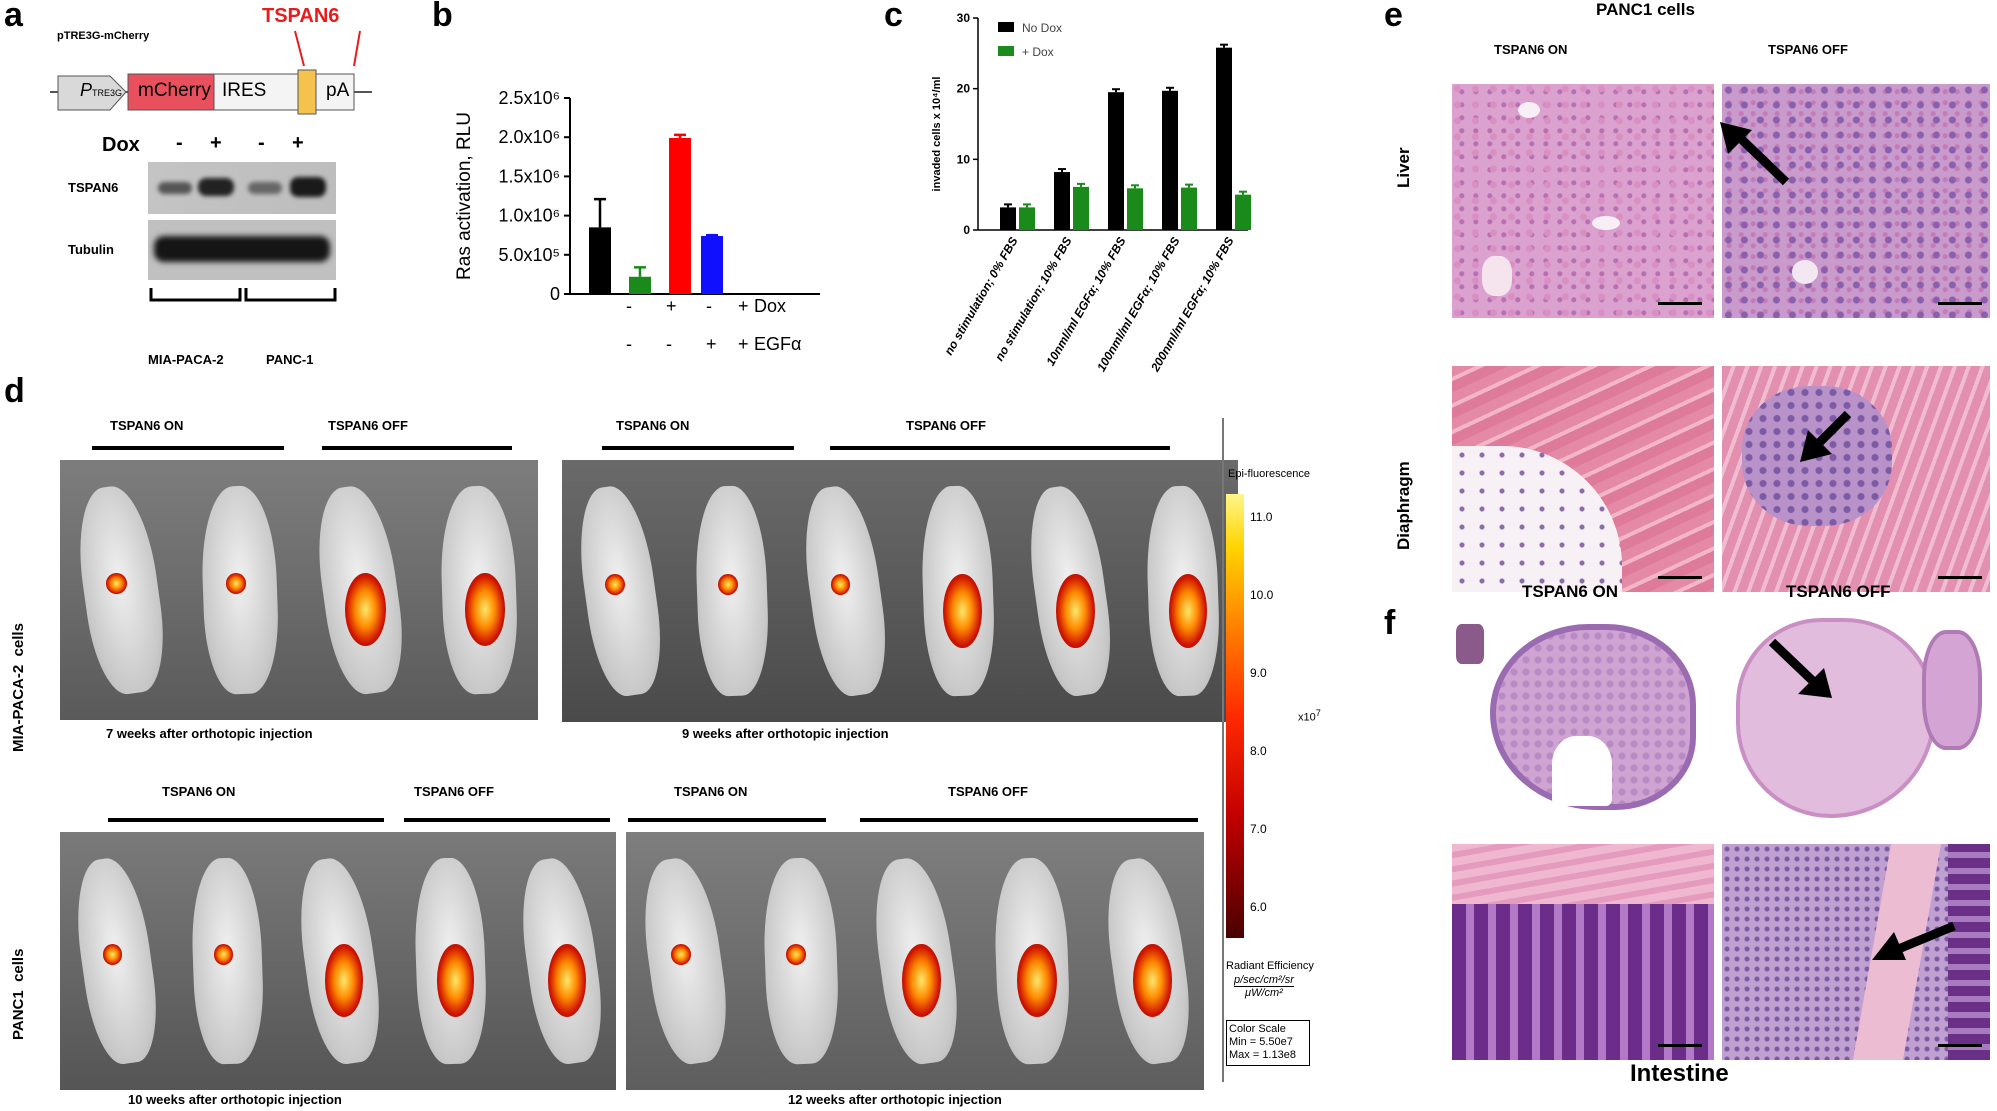 This screenshot has height=1111, width=1997. Describe the element at coordinates (1856, 201) in the screenshot. I see `histology-liver-off` at that location.